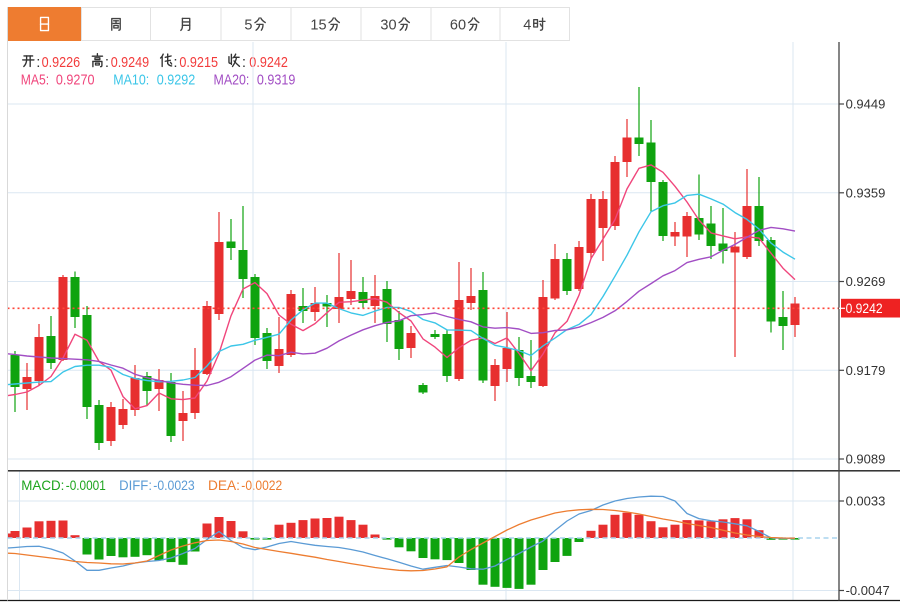 The height and width of the screenshot is (607, 900). I want to click on svg-text: MA5:, so click(35, 80).